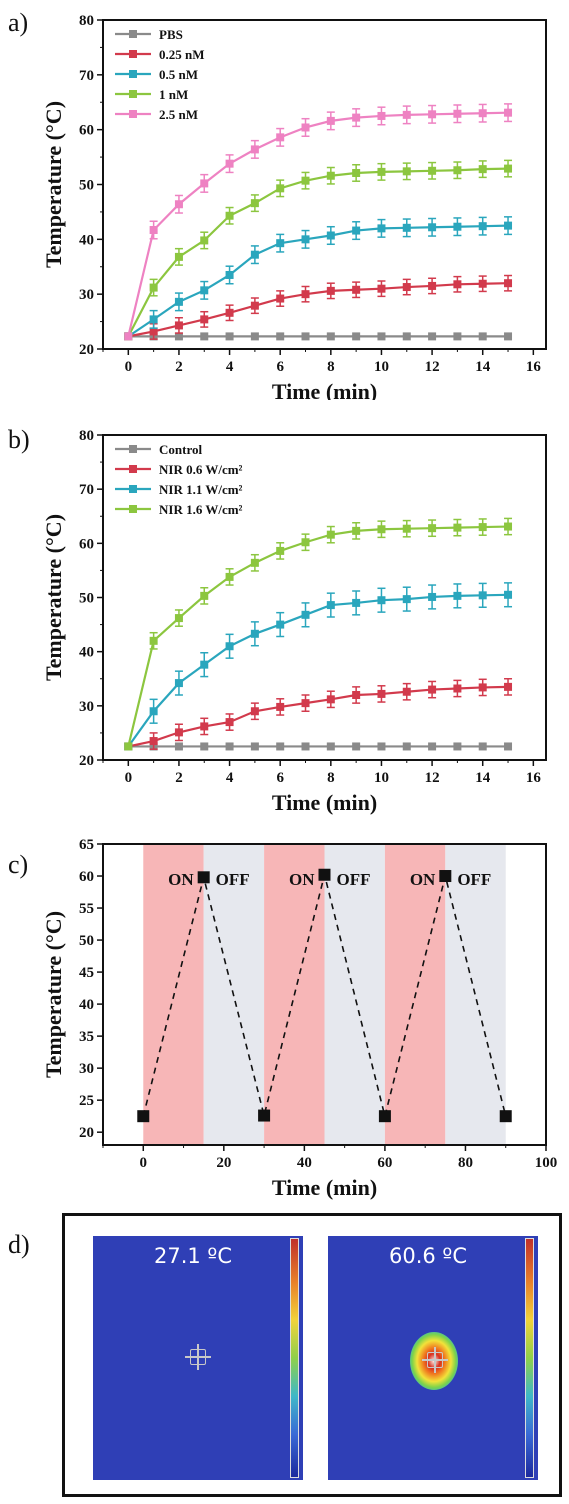  I want to click on x-tick-label: 80, so click(465, 1163).